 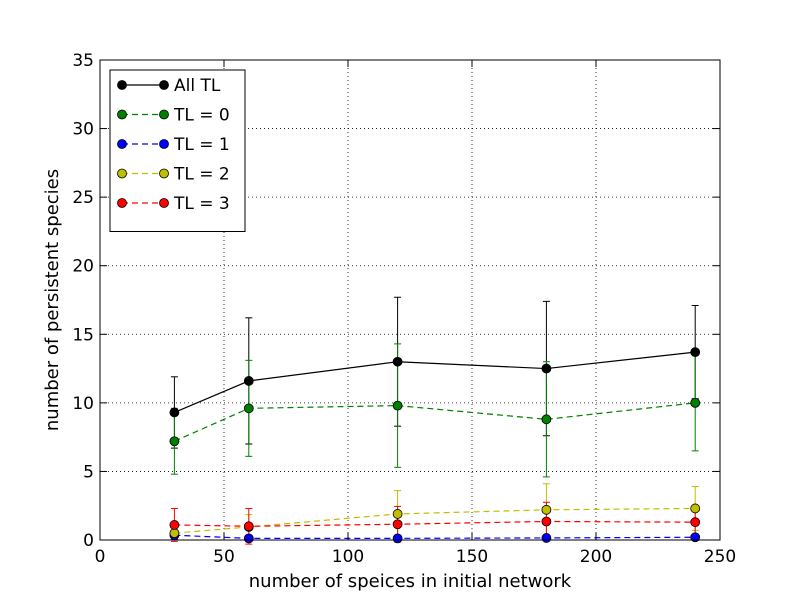 I want to click on x-tick-label: 200, so click(x=596, y=557).